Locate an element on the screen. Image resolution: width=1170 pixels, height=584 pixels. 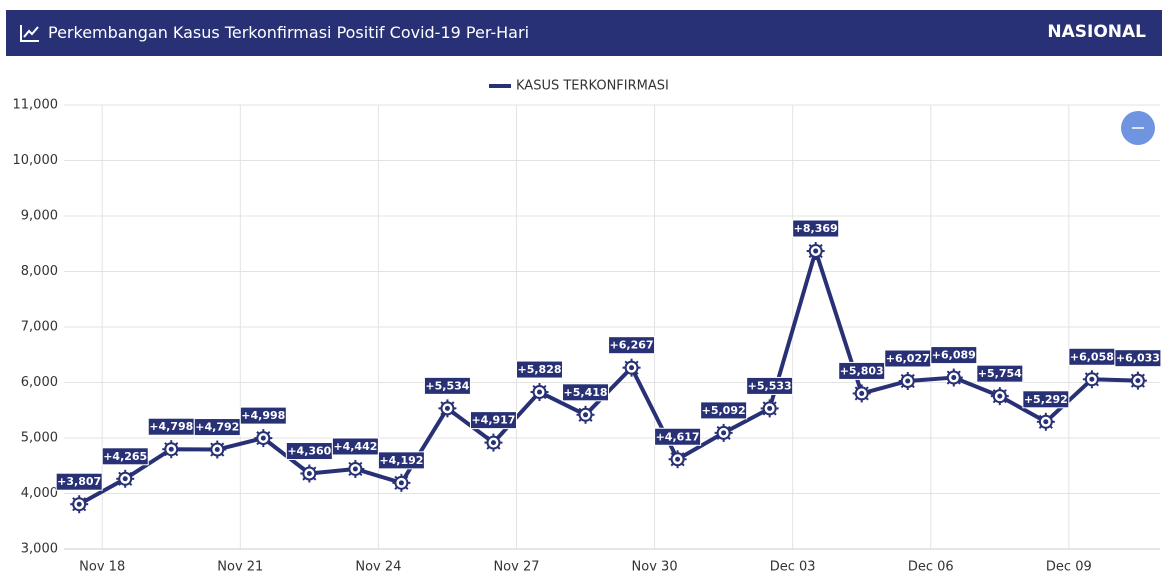
y-tick-label: 4,000 is located at coordinates (39, 493).